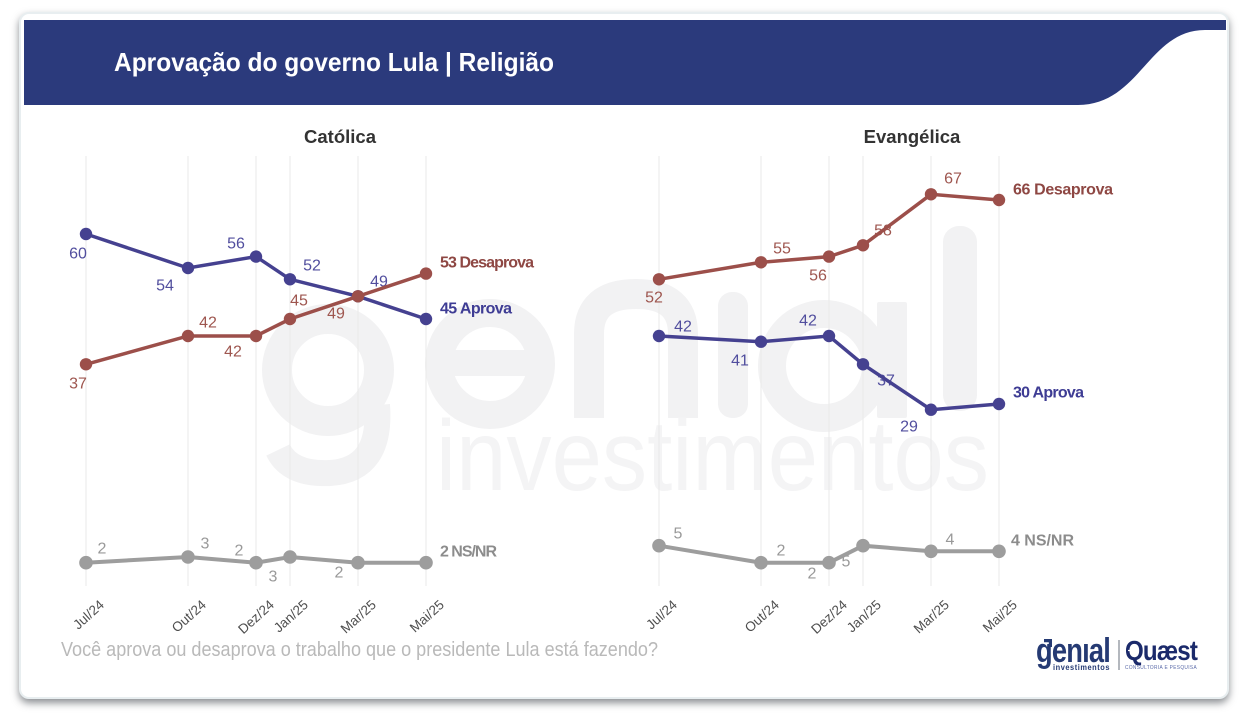 The width and height of the screenshot is (1250, 720). What do you see at coordinates (909, 427) in the screenshot?
I see `svg-text: 29` at bounding box center [909, 427].